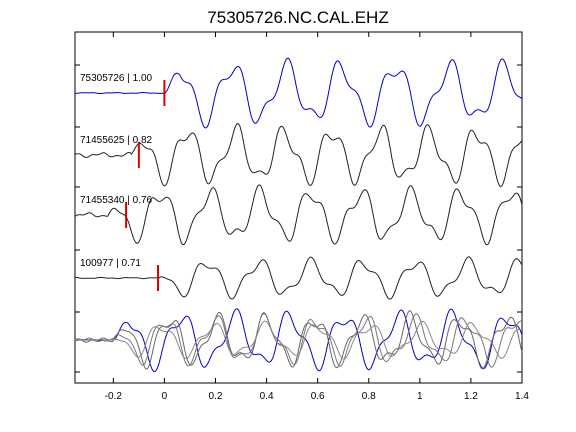 Image resolution: width=576 pixels, height=432 pixels. I want to click on x-tick-label: 0.4, so click(267, 396).